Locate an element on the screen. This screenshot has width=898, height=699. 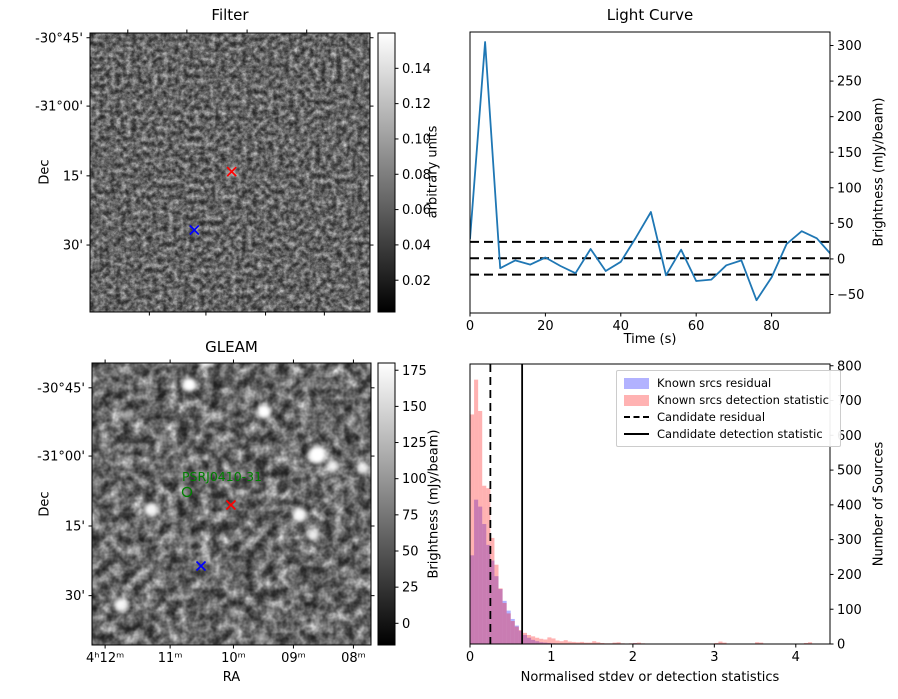
tick-label: 4 is located at coordinates (796, 657).